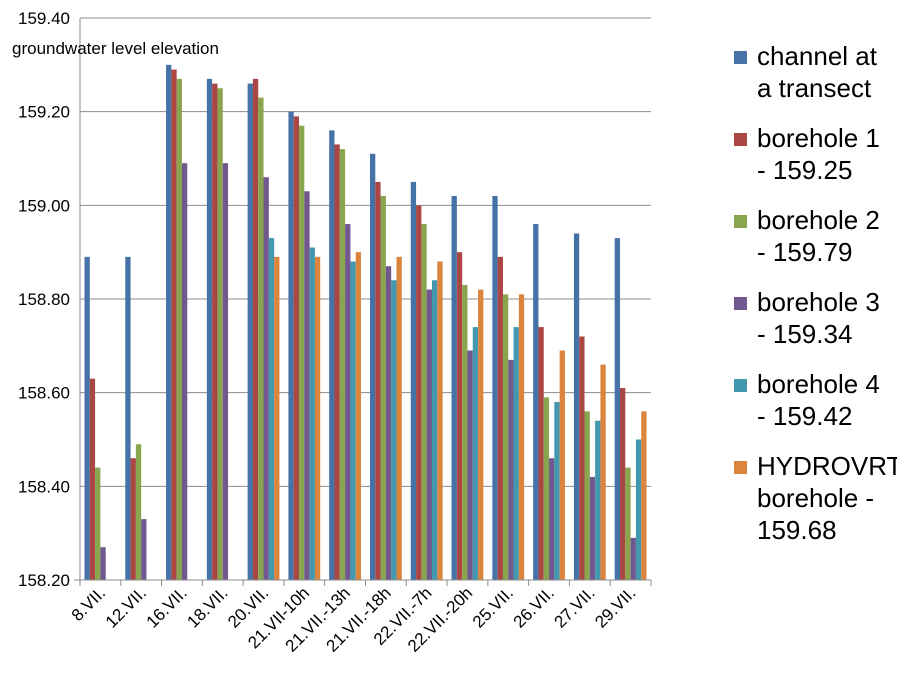  Describe the element at coordinates (115, 48) in the screenshot. I see `chart-title: groundwater level elevation` at that location.